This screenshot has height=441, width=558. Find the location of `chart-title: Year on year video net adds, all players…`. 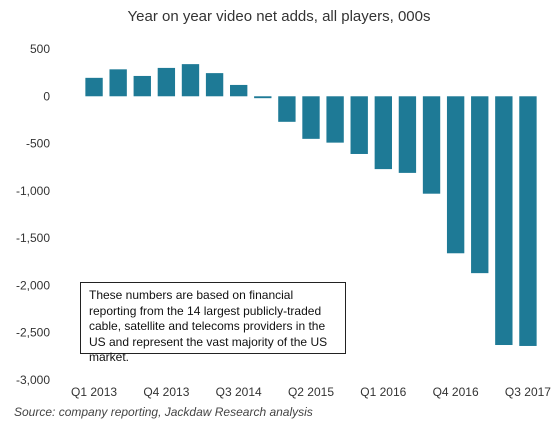

chart-title: Year on year video net adds, all players… is located at coordinates (279, 16).